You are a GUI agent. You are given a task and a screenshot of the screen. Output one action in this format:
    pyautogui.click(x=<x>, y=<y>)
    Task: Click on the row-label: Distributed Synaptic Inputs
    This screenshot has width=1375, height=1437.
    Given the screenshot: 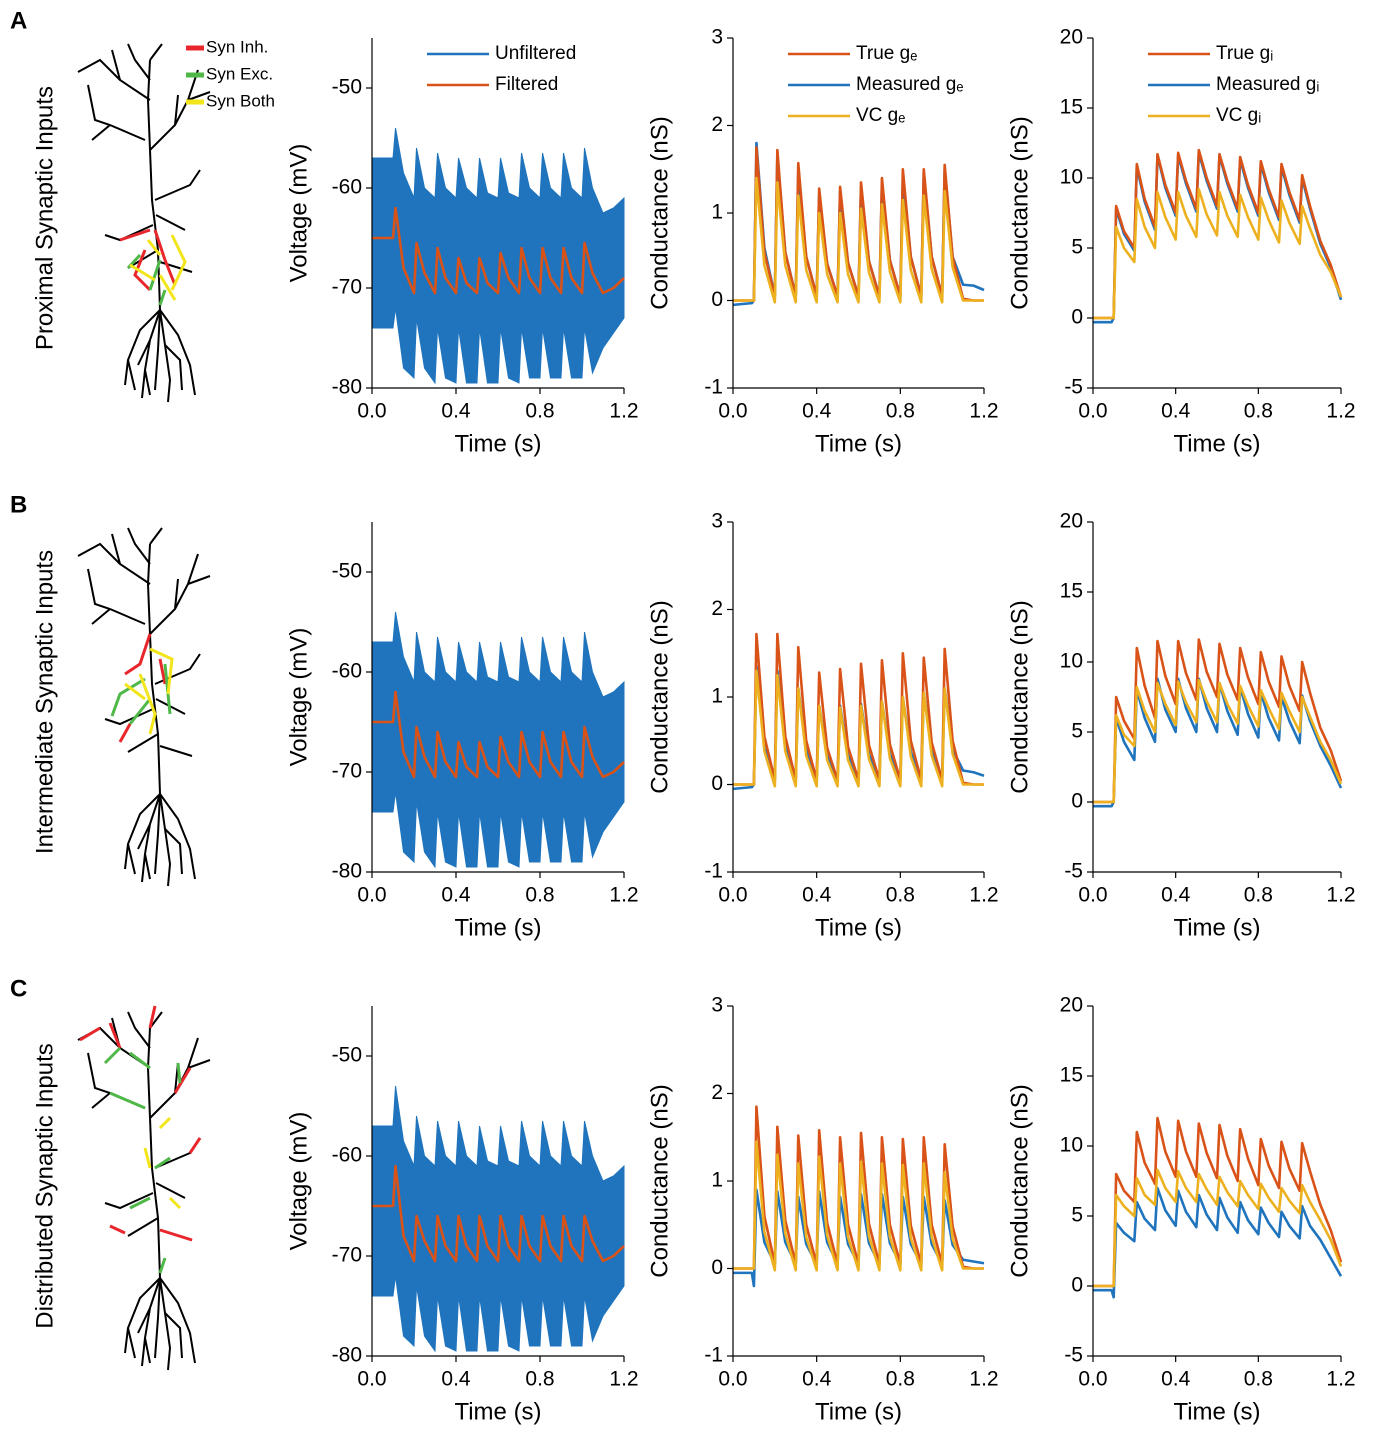 What is the action you would take?
    pyautogui.click(x=44, y=1185)
    